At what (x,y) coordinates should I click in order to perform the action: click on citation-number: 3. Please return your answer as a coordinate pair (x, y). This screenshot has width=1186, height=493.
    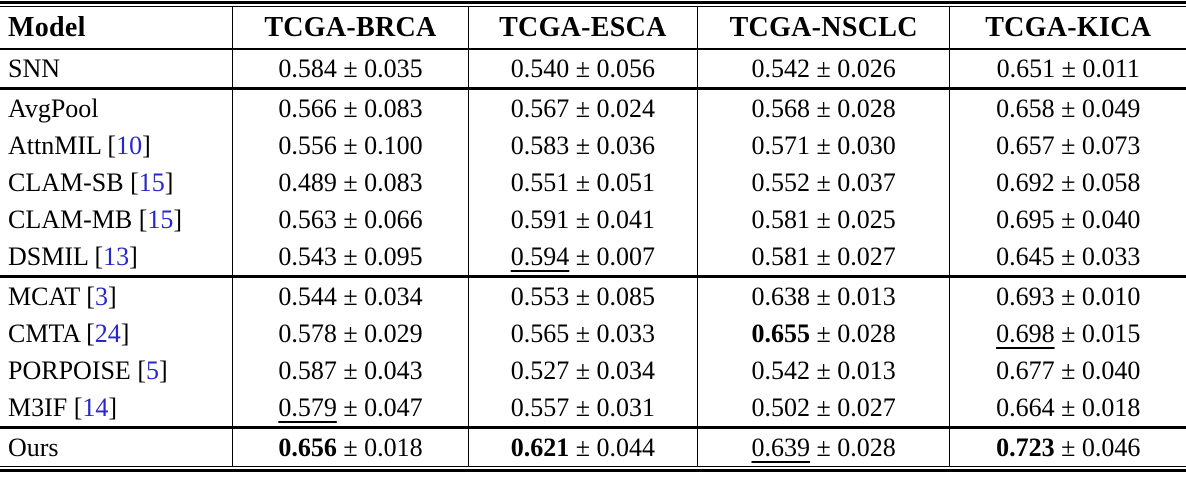
    Looking at the image, I should click on (101, 296).